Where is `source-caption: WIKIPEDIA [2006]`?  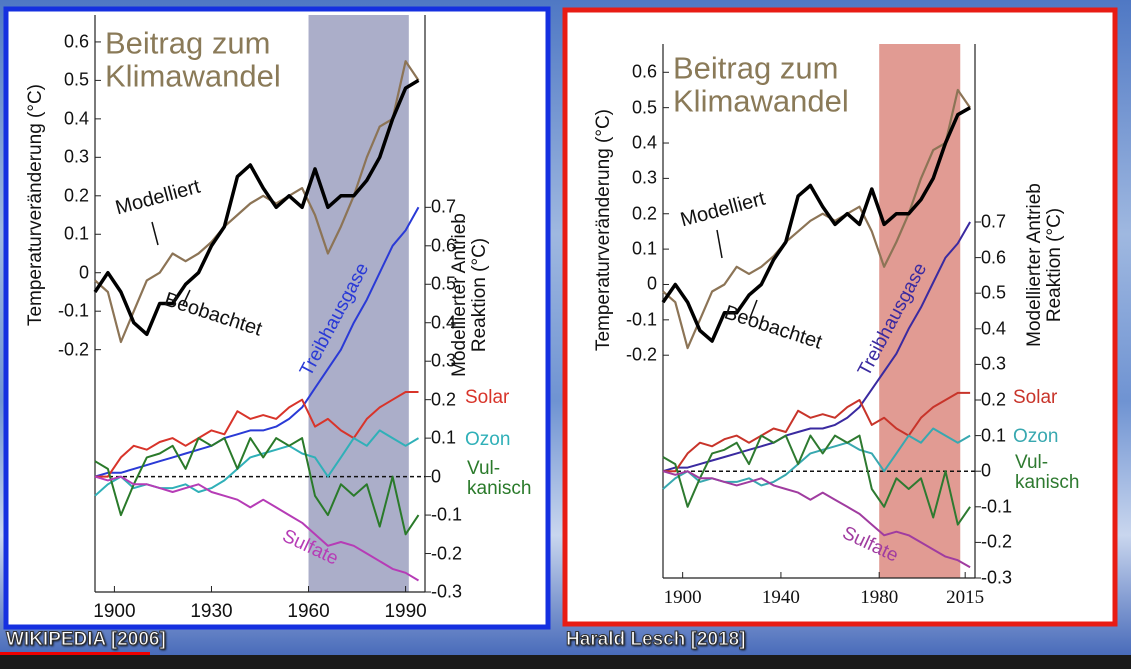 source-caption: WIKIPEDIA [2006] is located at coordinates (86, 640).